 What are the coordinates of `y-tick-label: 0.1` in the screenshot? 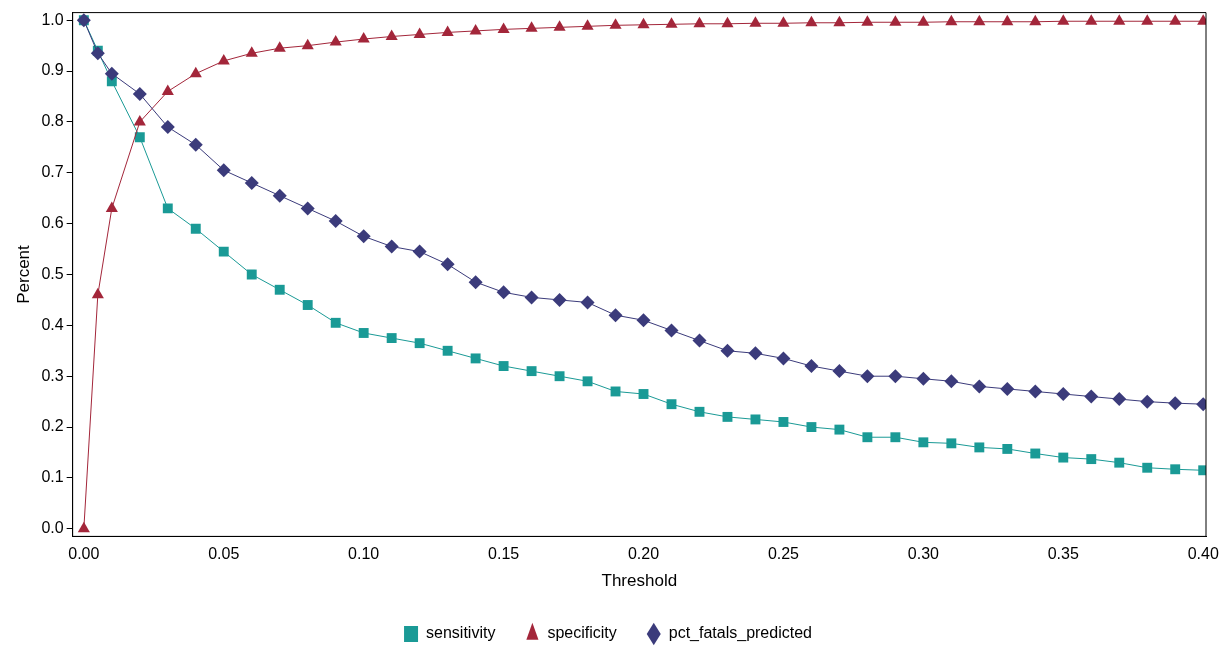 It's located at (52, 477).